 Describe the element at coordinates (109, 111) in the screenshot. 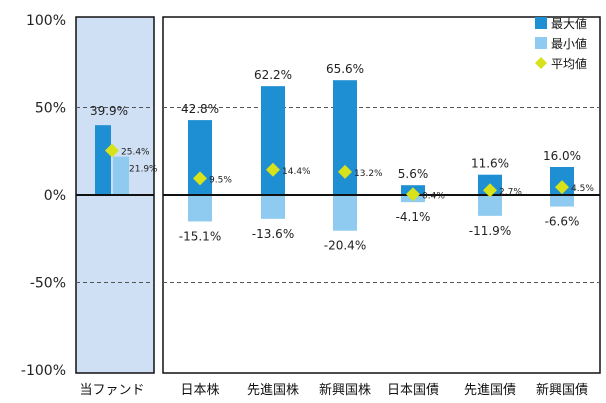

I see `max-label: 39.9%` at that location.